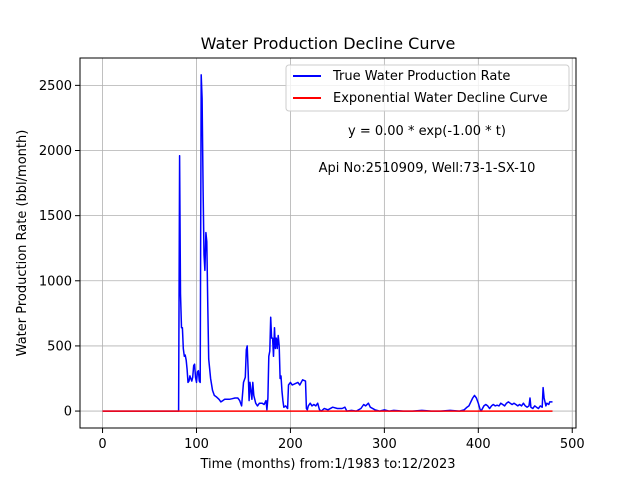 The height and width of the screenshot is (480, 640). I want to click on x-tick-label: 200, so click(290, 444).